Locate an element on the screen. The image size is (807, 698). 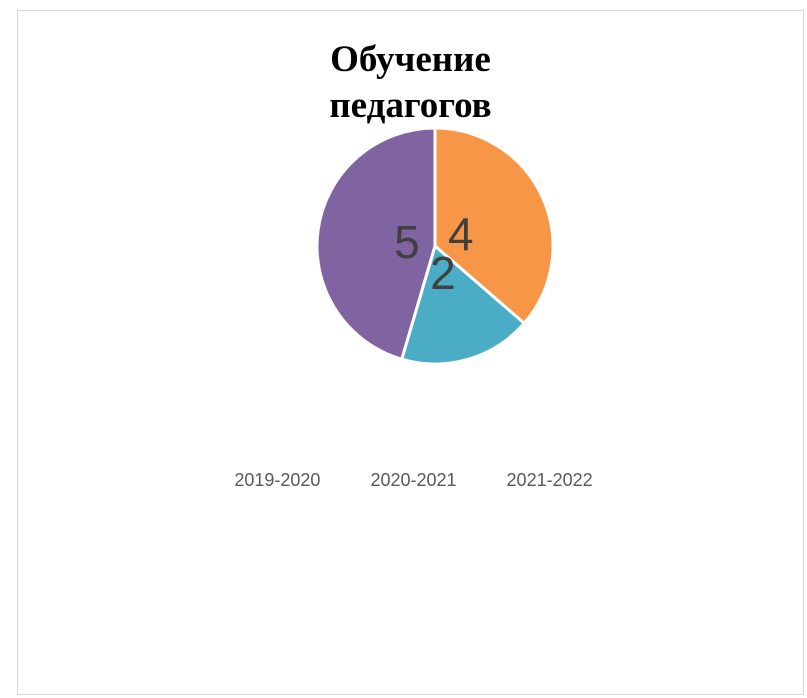
chart-title-line-2: педагогов is located at coordinates (410, 105).